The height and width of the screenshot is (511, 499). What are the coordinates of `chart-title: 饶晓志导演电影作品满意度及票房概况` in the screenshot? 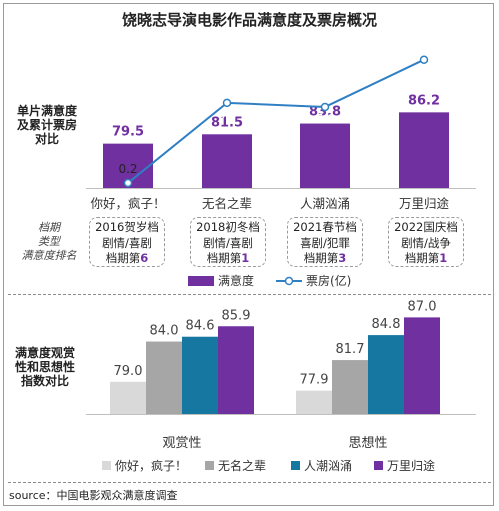 It's located at (249, 20).